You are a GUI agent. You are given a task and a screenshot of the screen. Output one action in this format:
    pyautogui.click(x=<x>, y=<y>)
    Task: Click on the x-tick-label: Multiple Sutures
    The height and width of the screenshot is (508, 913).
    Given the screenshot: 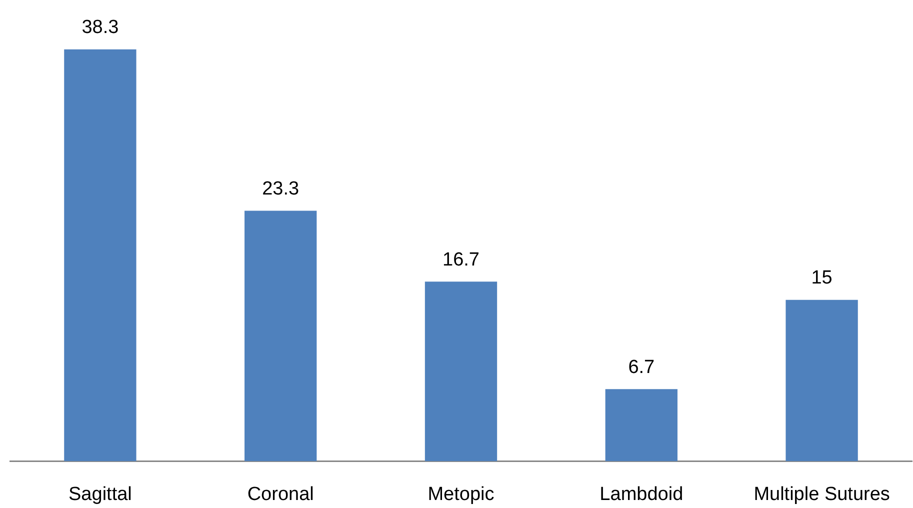 What is the action you would take?
    pyautogui.click(x=822, y=494)
    